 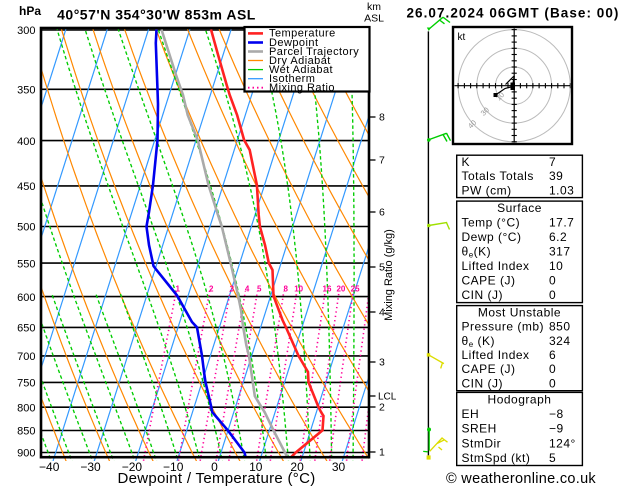 What do you see at coordinates (556, 176) in the screenshot?
I see `svg-text: 39` at bounding box center [556, 176].